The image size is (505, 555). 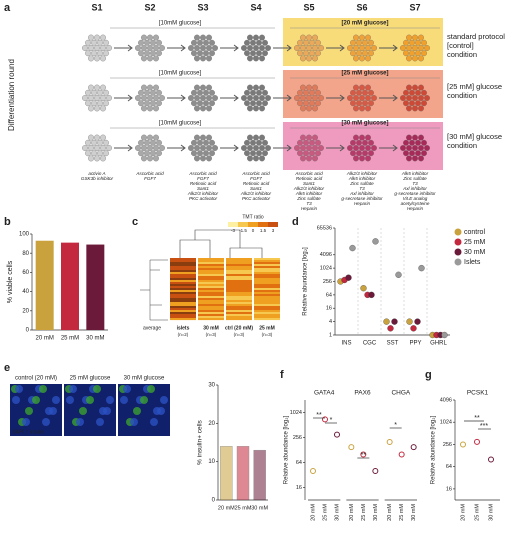 I want to click on legend-label: Islets, so click(x=472, y=262).